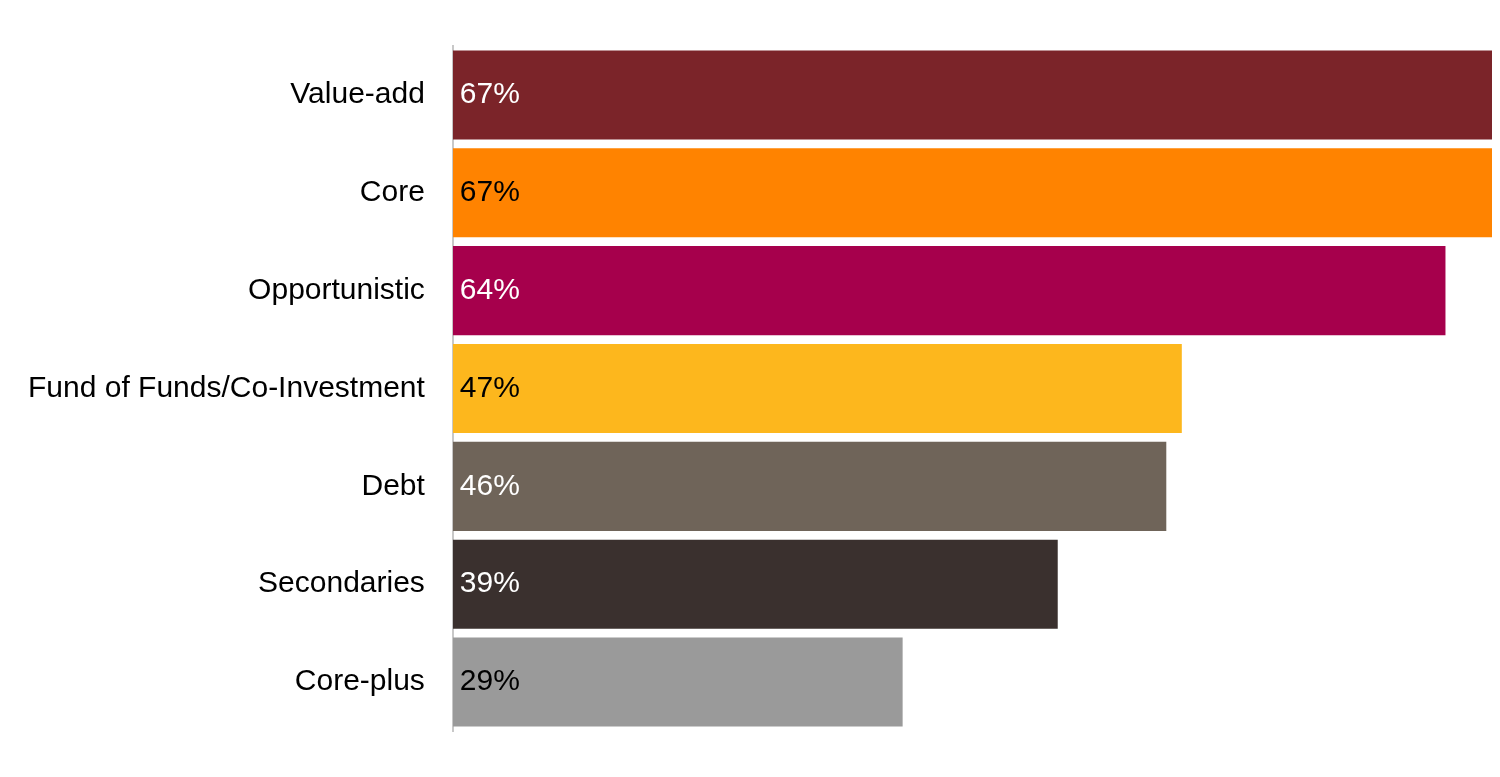  What do you see at coordinates (489, 484) in the screenshot?
I see `data-label: 46%` at bounding box center [489, 484].